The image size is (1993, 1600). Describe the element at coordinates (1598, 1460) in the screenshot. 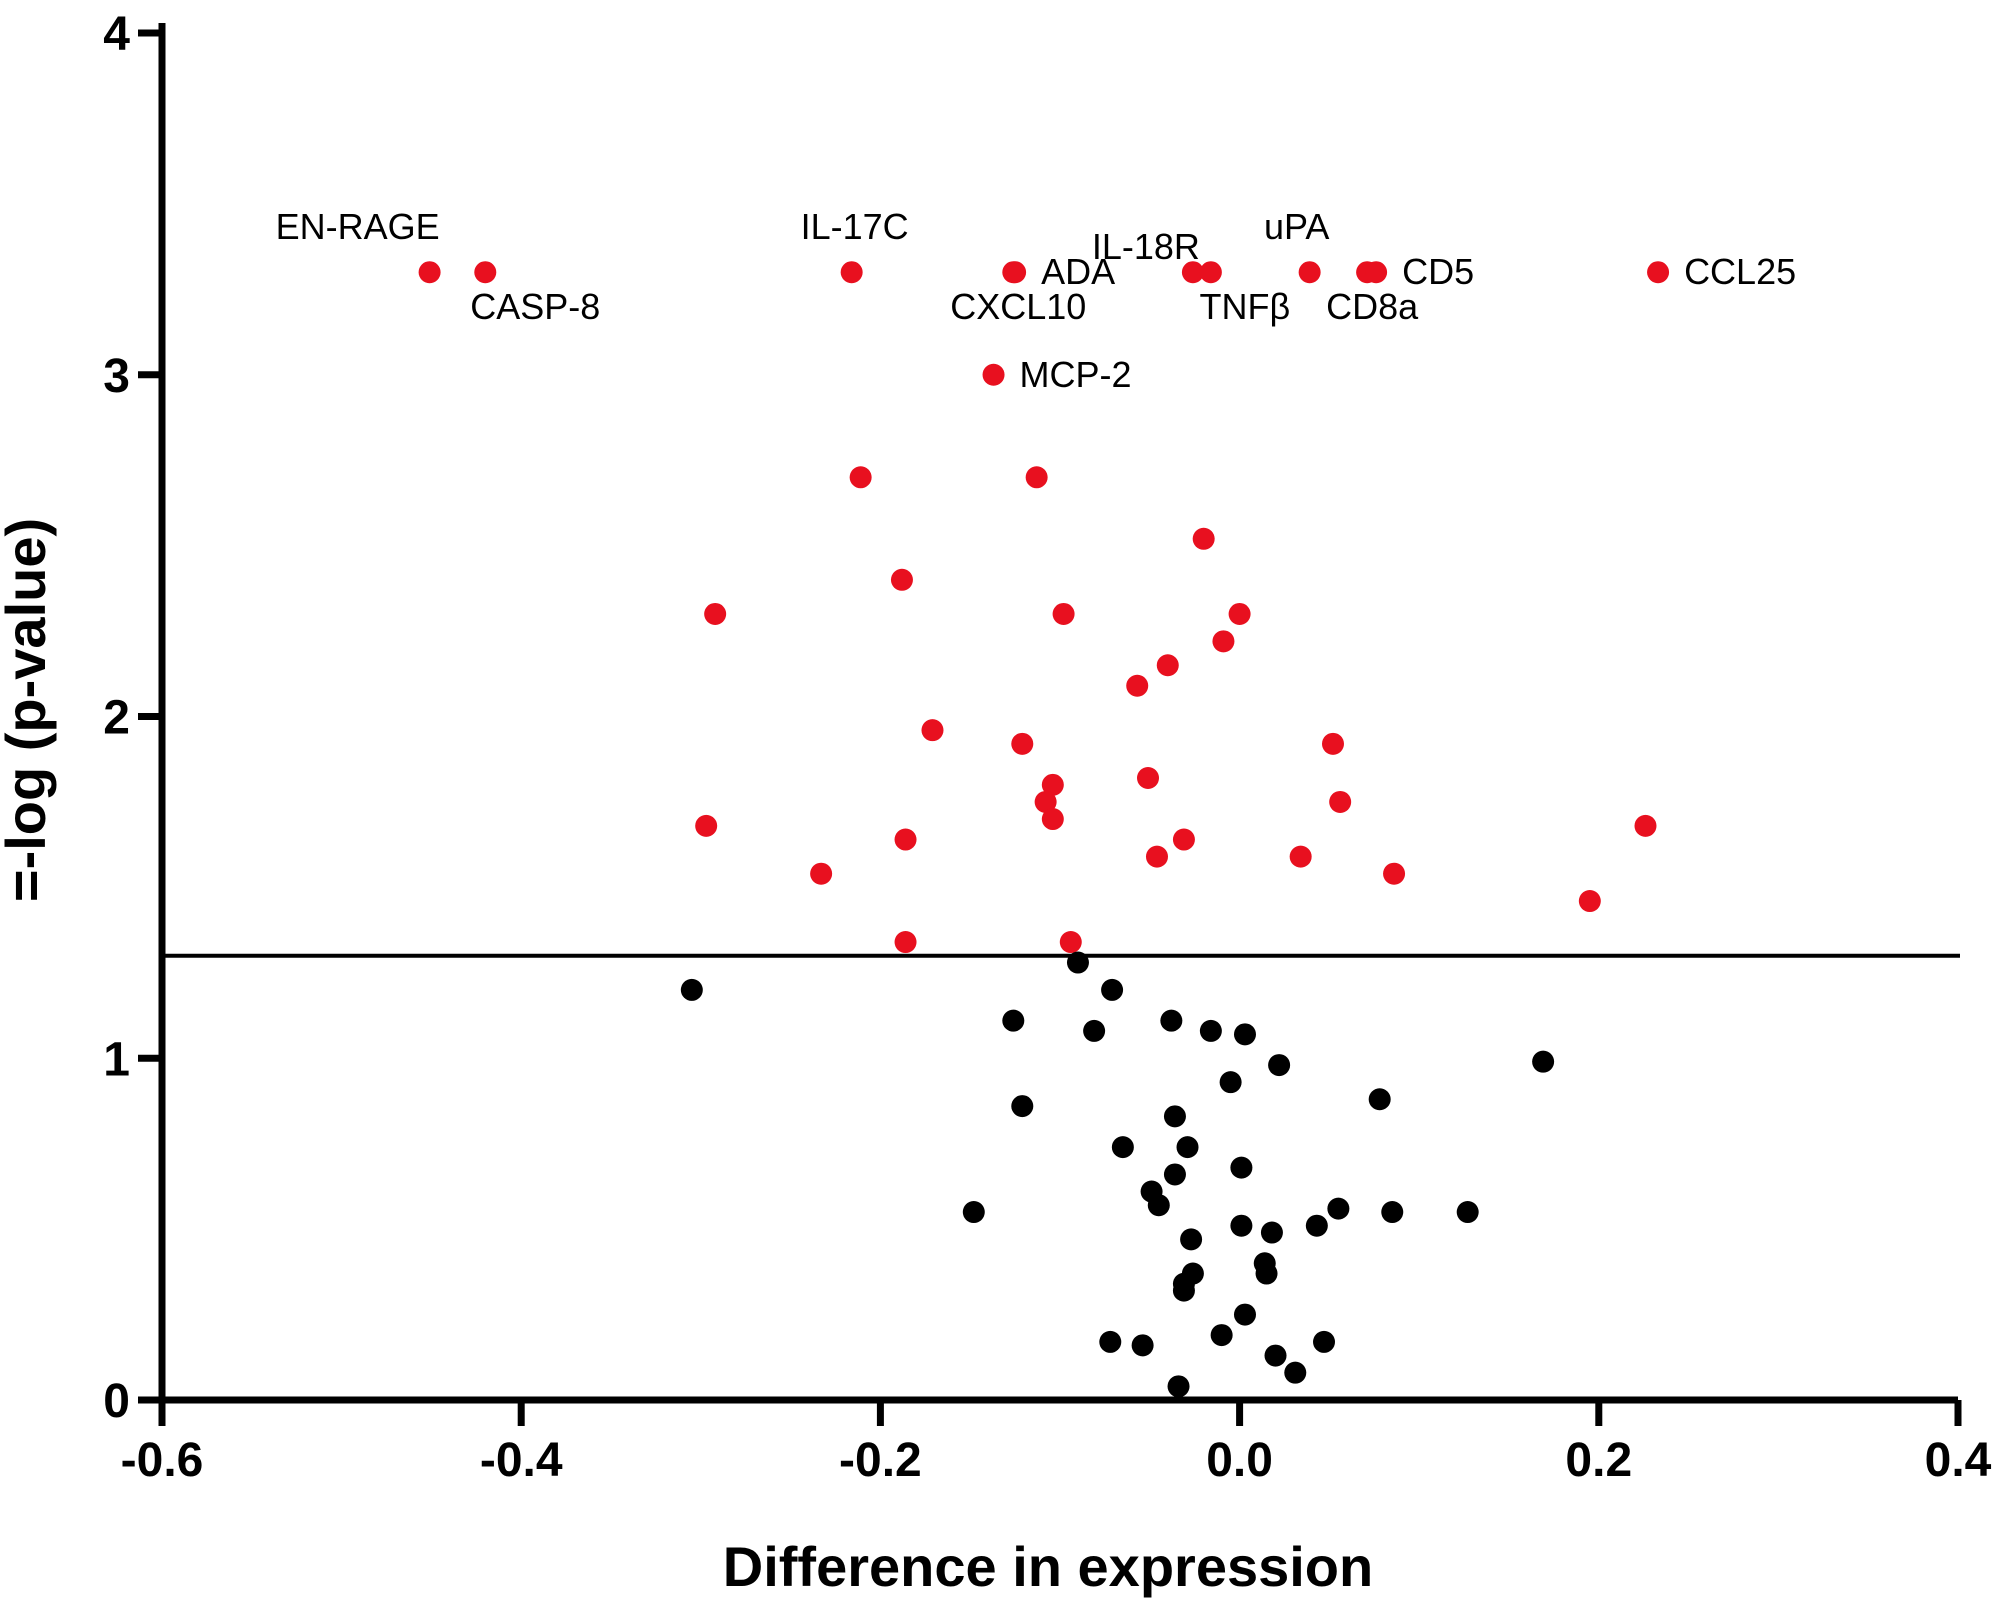

I see `x-tick-label: 0.2` at that location.